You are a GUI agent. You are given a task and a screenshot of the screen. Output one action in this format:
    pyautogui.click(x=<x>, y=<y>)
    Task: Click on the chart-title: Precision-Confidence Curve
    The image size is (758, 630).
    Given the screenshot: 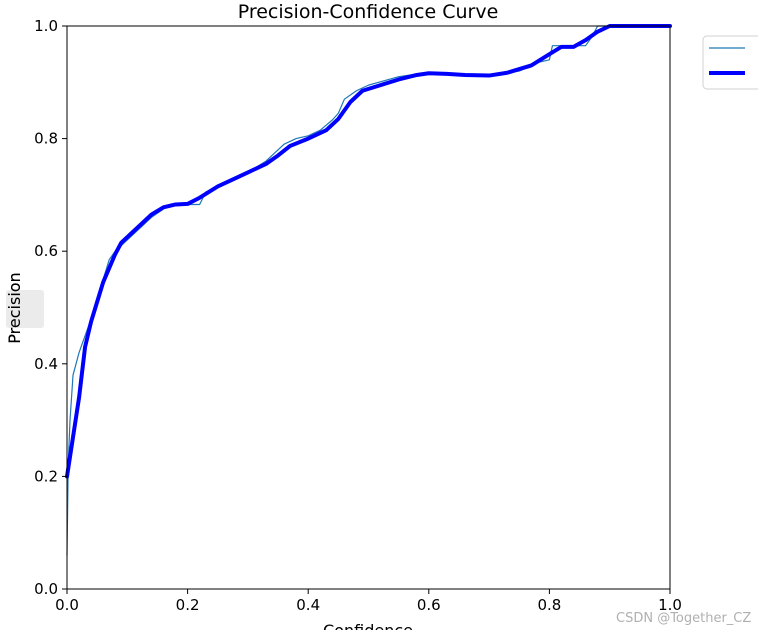 What is the action you would take?
    pyautogui.click(x=368, y=12)
    